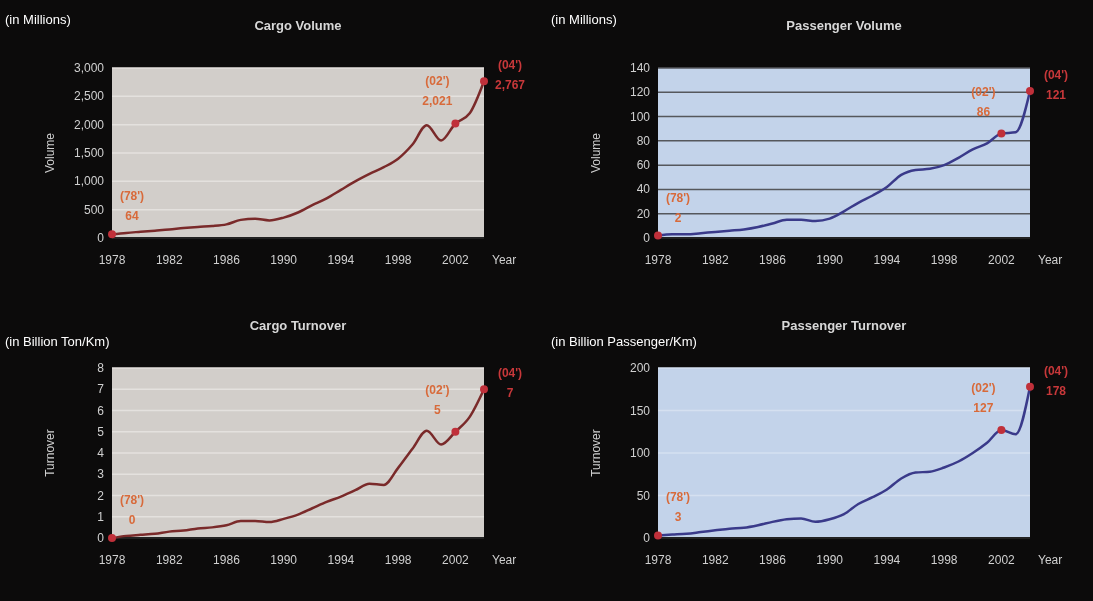  I want to click on annotation: 121, so click(1056, 95).